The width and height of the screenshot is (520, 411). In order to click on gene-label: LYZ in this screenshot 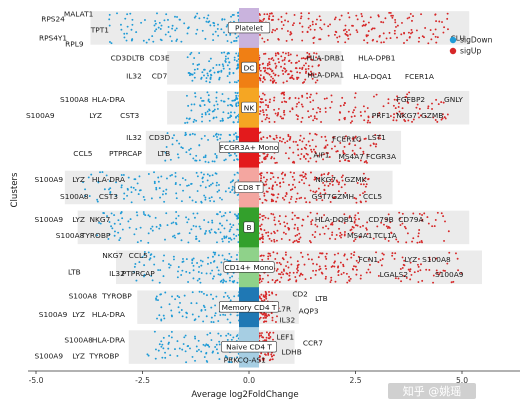, I will do `click(78, 355)`.